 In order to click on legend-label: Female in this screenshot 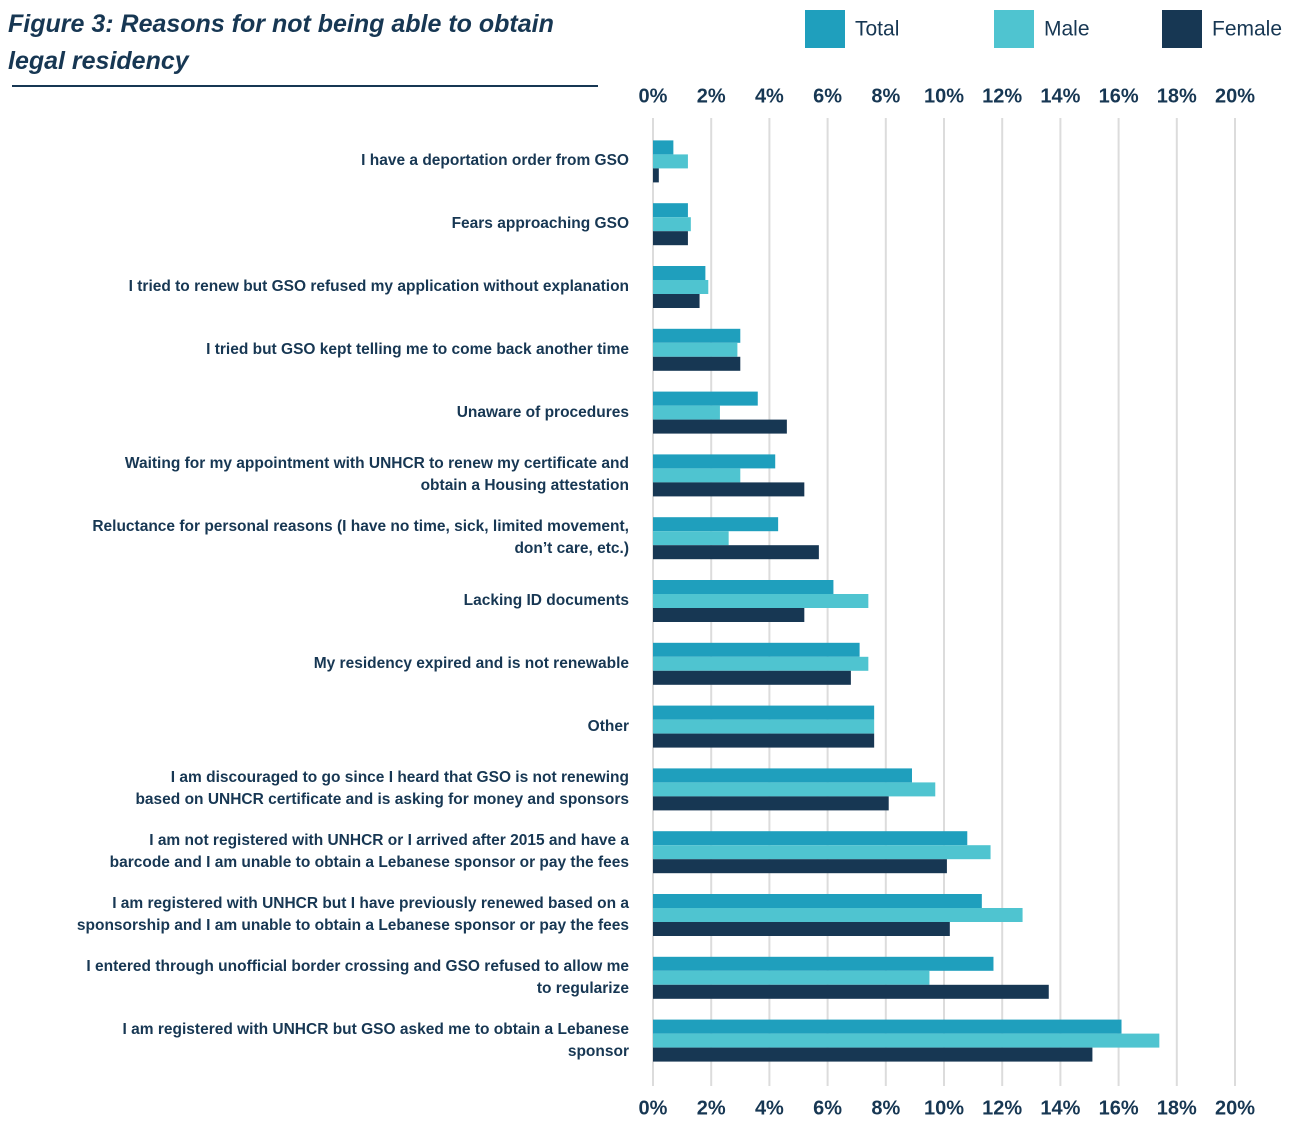, I will do `click(1247, 29)`.